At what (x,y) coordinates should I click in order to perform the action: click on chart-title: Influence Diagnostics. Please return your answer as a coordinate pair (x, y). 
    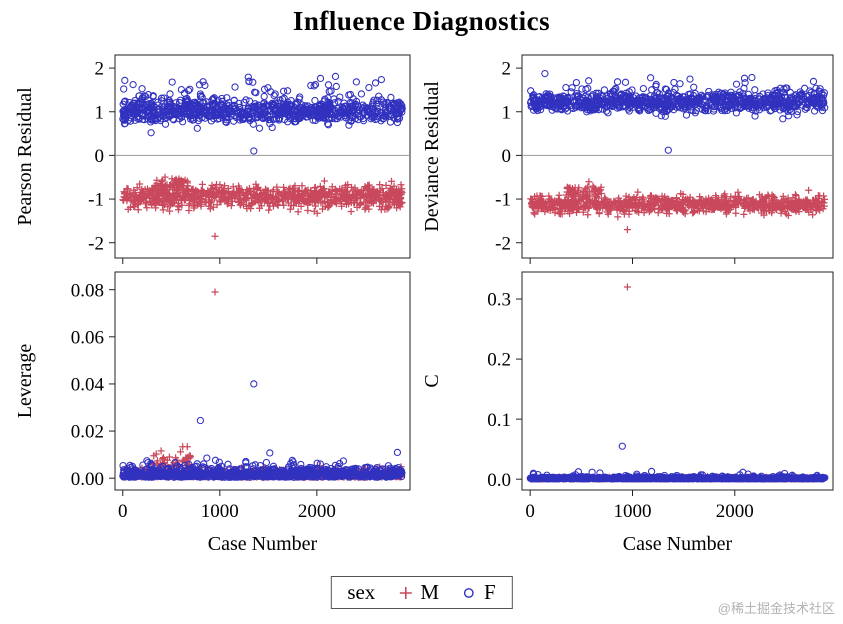
    Looking at the image, I should click on (421, 21).